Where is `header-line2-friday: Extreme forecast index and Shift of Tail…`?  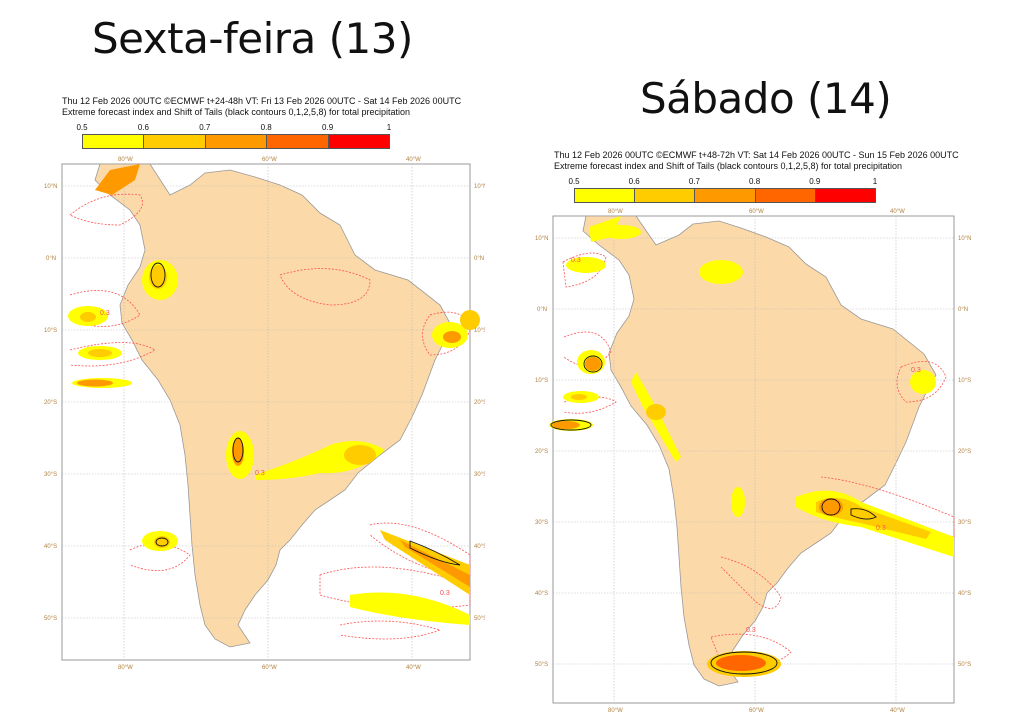 header-line2-friday: Extreme forecast index and Shift of Tail… is located at coordinates (236, 112).